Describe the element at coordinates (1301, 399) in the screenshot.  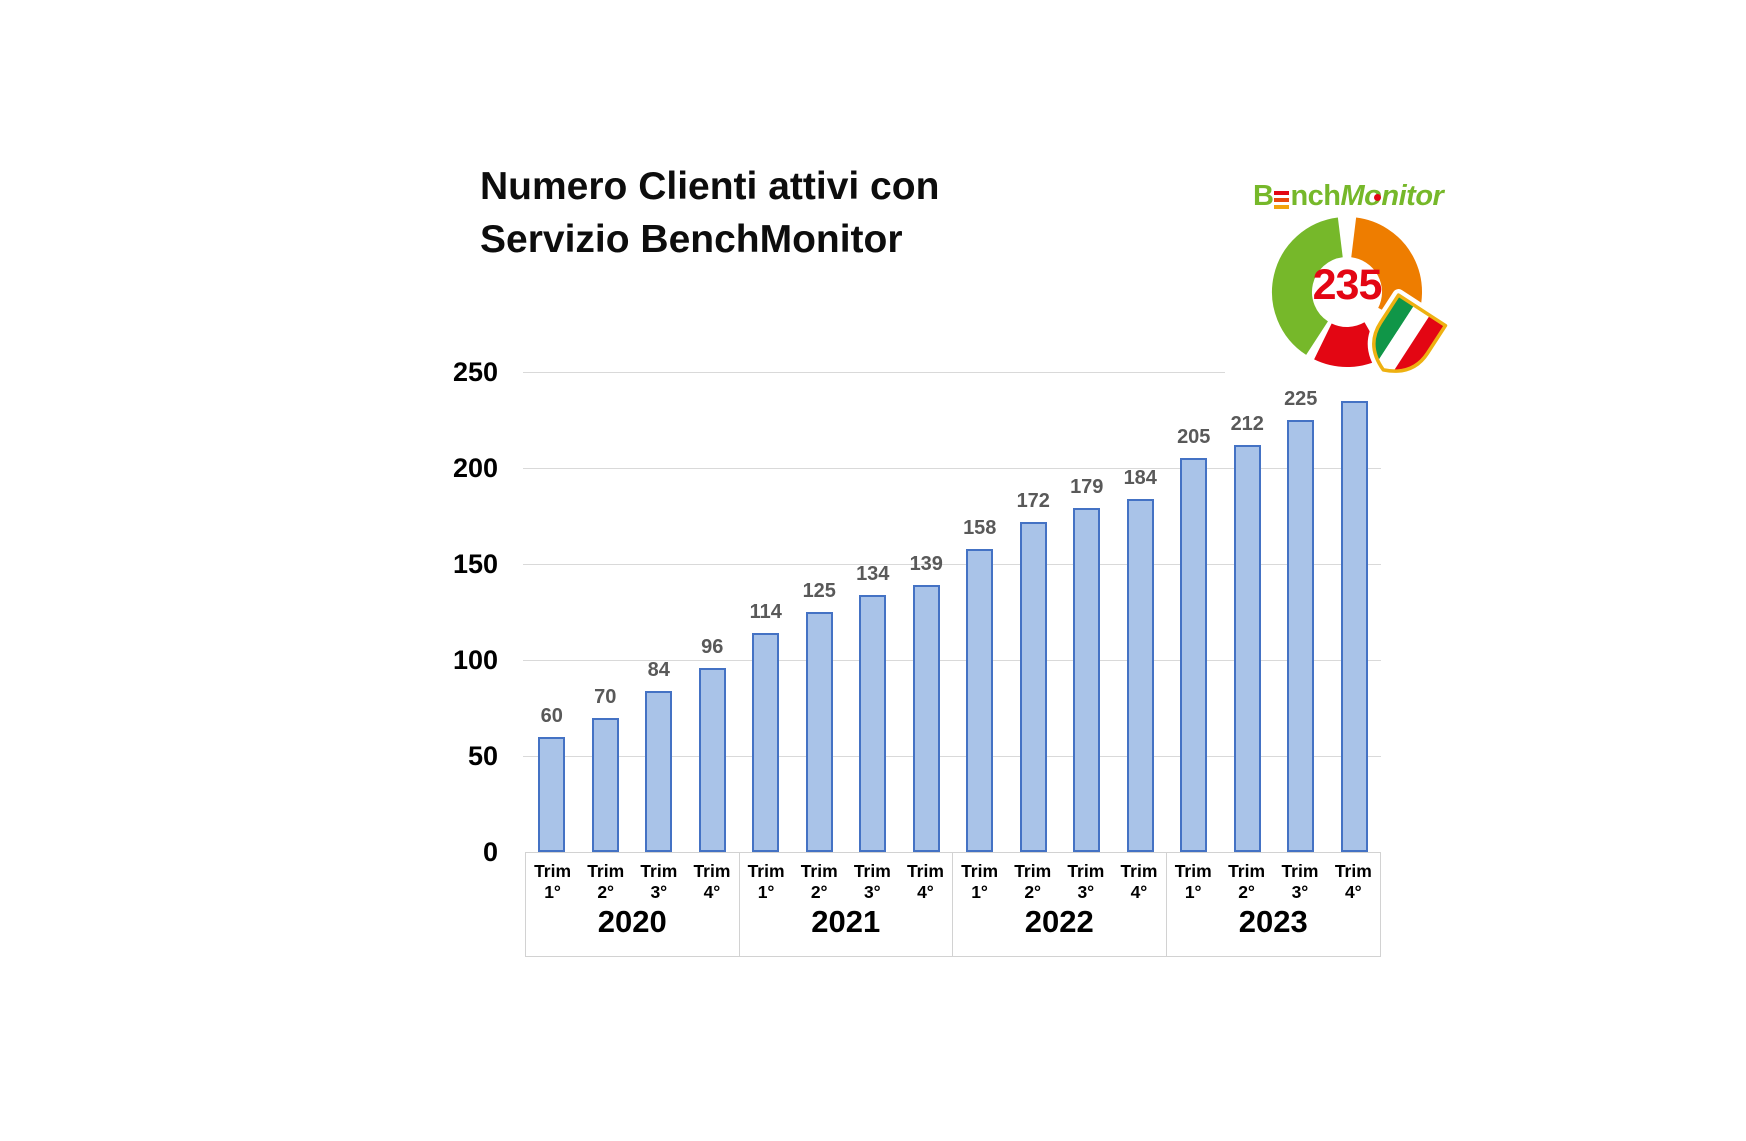
I see `bar-value-label: 225` at that location.